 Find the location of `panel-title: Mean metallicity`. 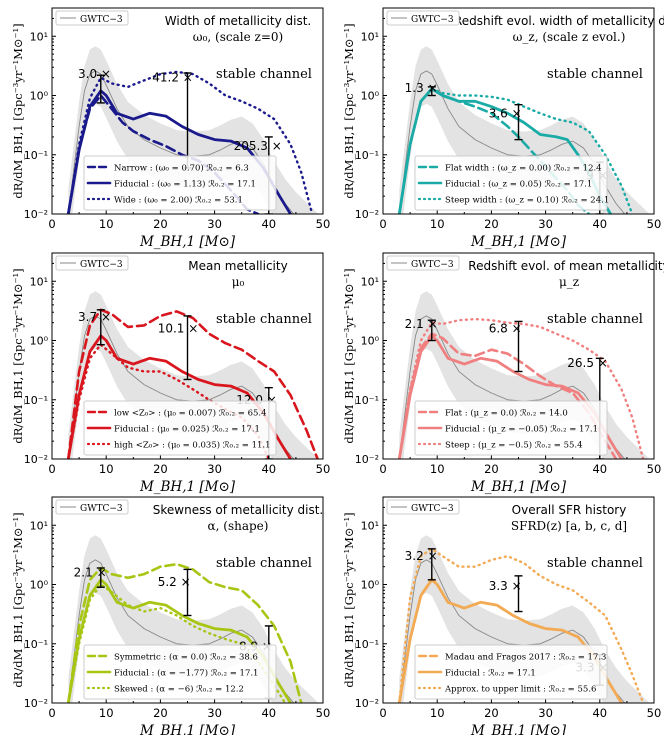

panel-title: Mean metallicity is located at coordinates (237, 266).